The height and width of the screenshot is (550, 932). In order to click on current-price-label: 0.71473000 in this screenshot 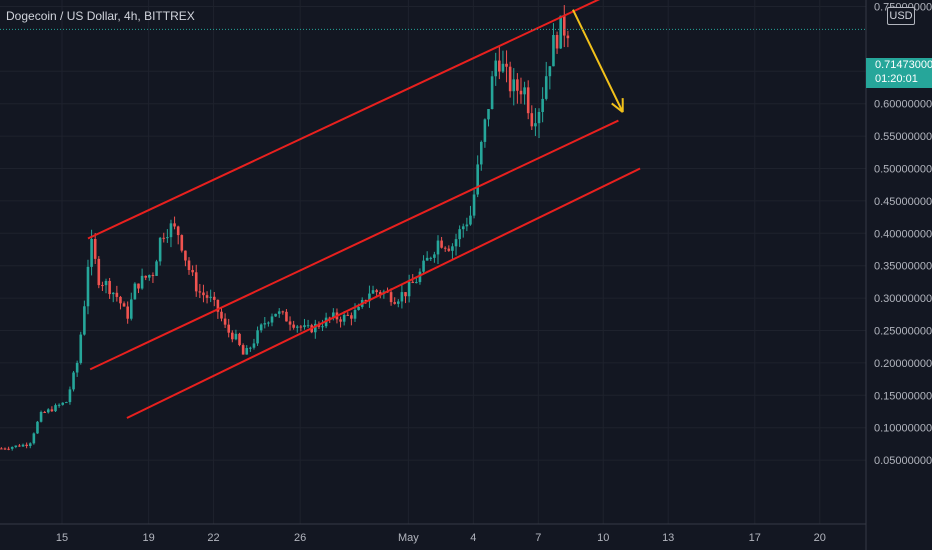, I will do `click(903, 65)`.